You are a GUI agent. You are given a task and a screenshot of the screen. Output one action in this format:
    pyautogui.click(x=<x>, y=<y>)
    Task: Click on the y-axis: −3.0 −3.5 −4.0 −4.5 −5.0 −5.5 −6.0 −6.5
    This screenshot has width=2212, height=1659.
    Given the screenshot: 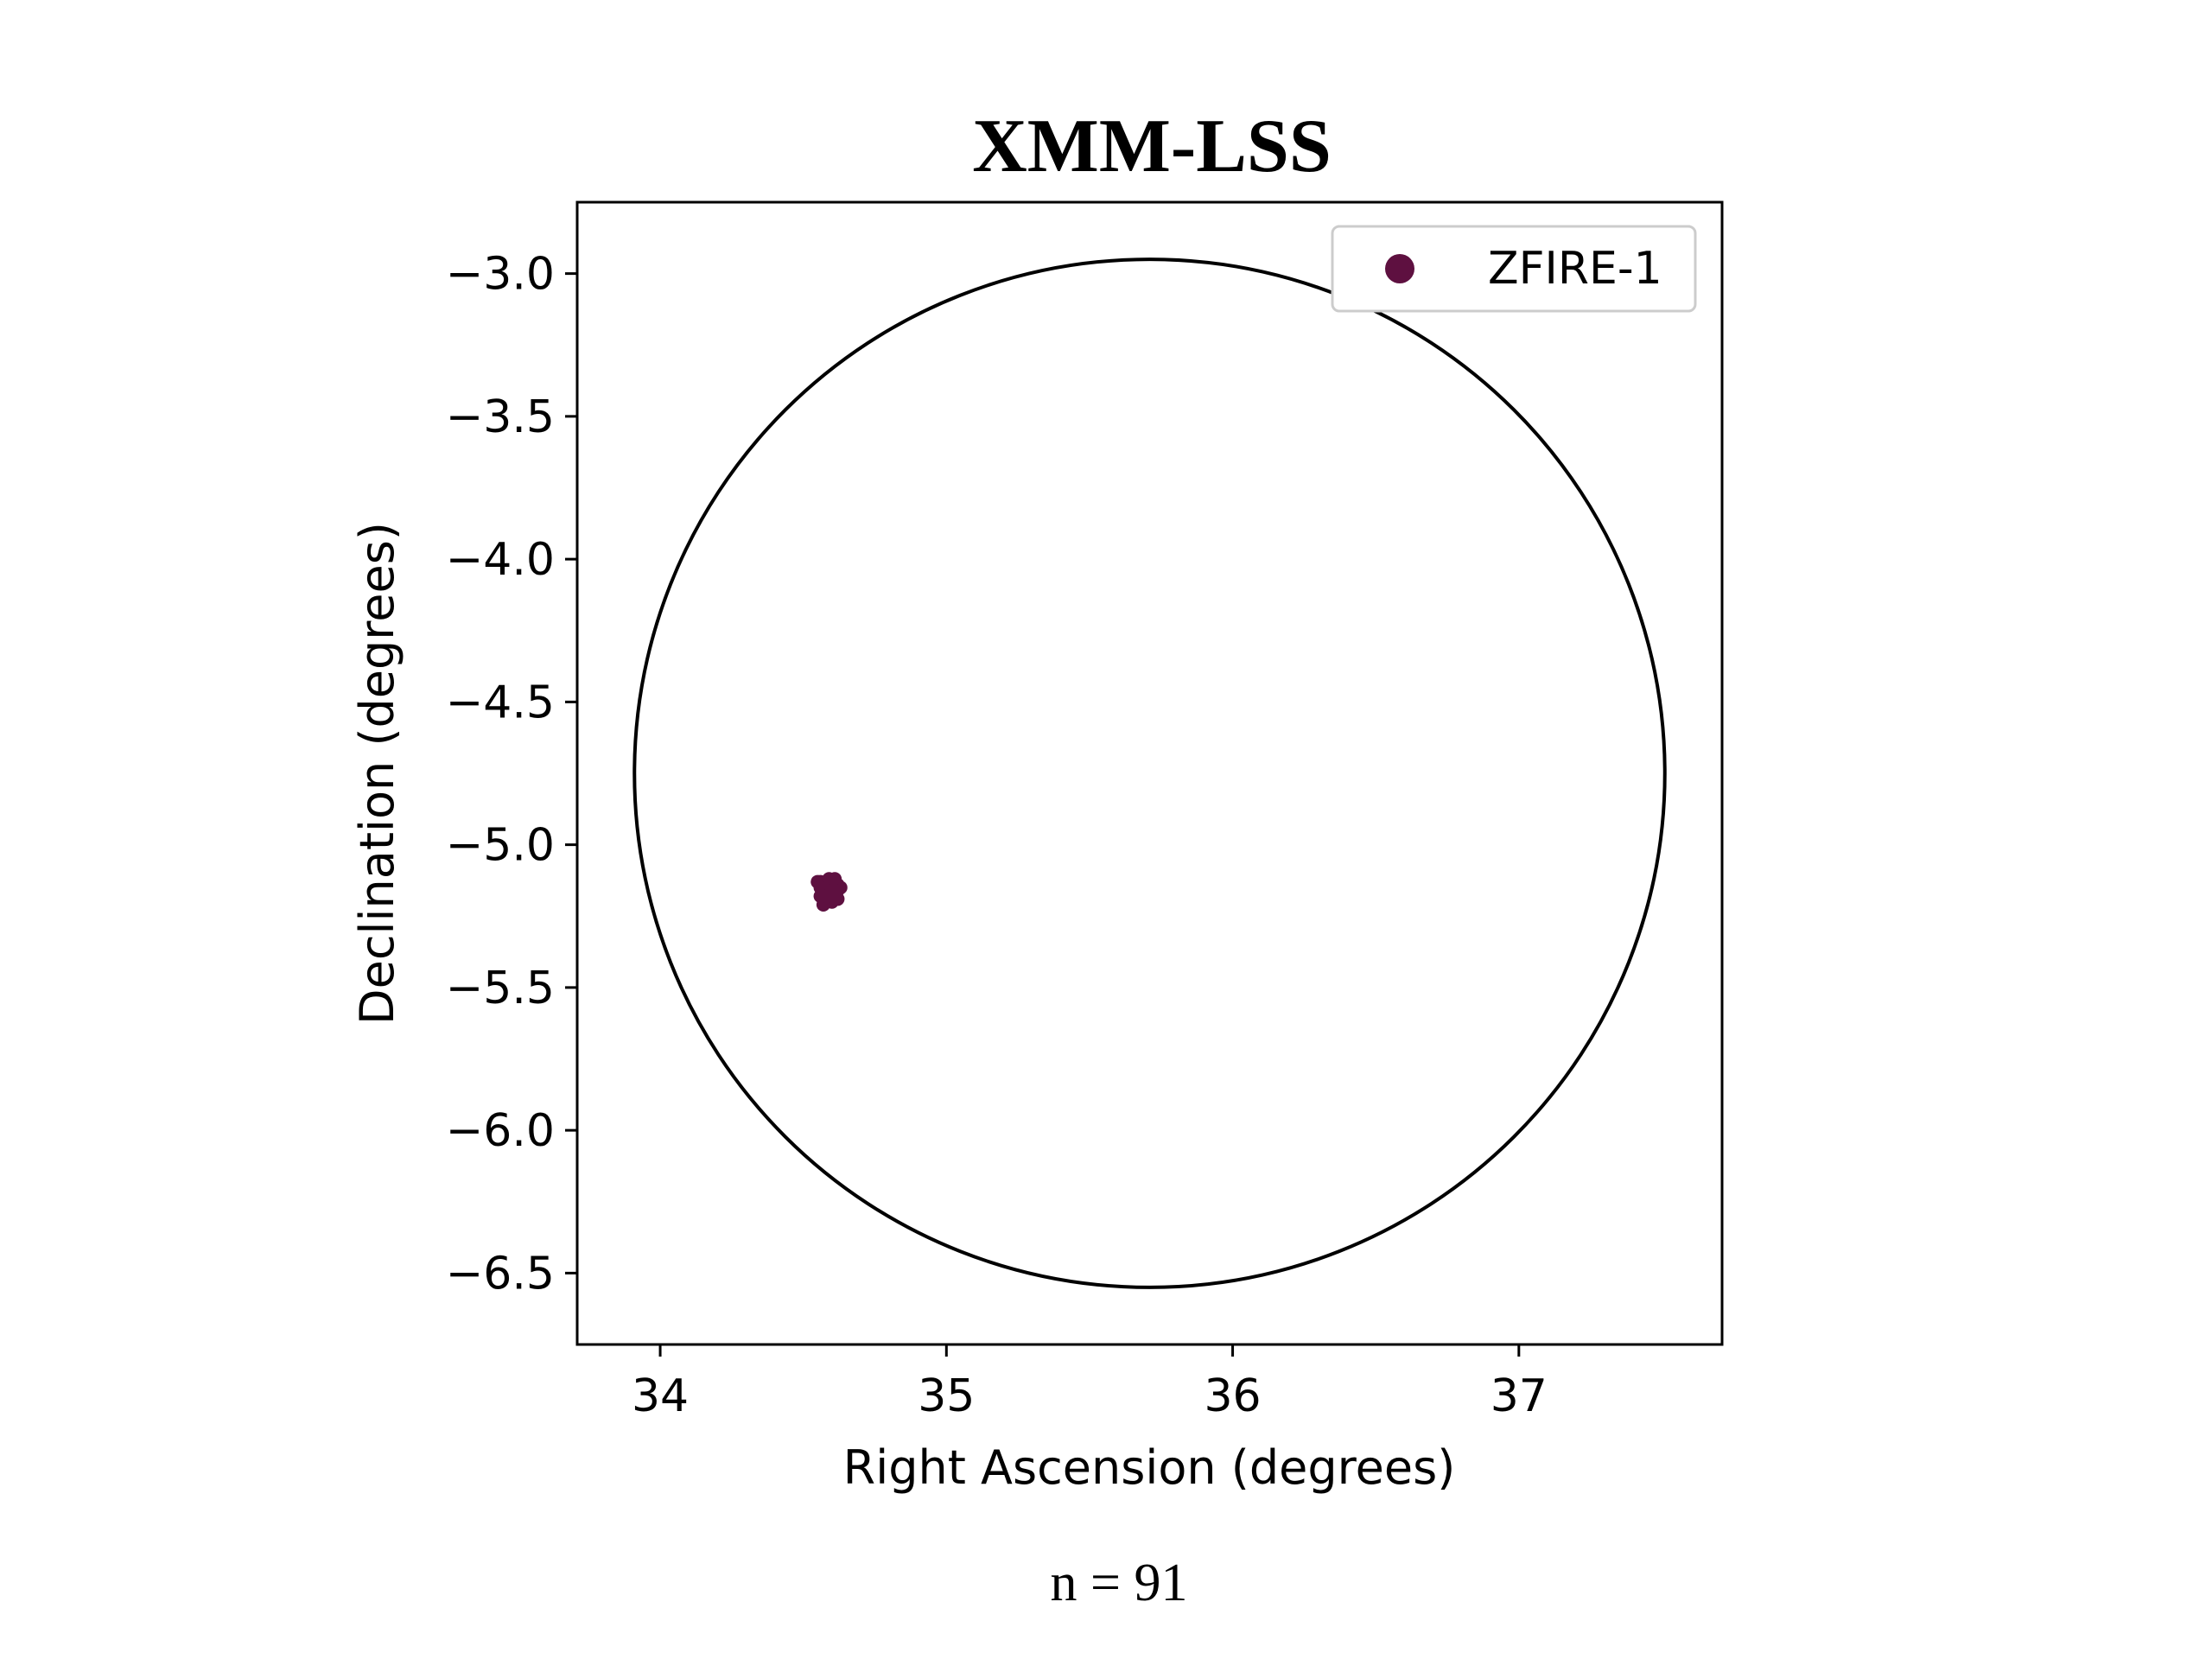 What is the action you would take?
    pyautogui.click(x=511, y=774)
    